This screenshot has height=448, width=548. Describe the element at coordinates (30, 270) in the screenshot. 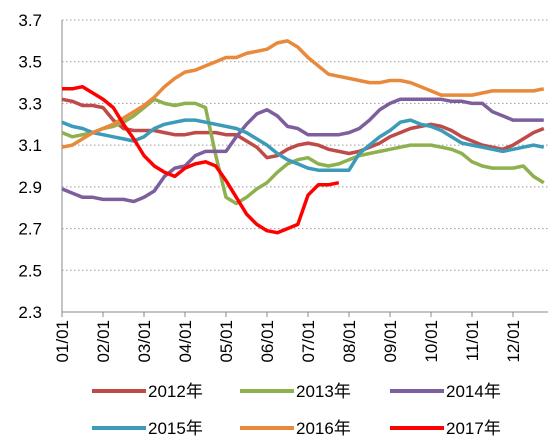

I see `y-tick-label: 2.5` at that location.